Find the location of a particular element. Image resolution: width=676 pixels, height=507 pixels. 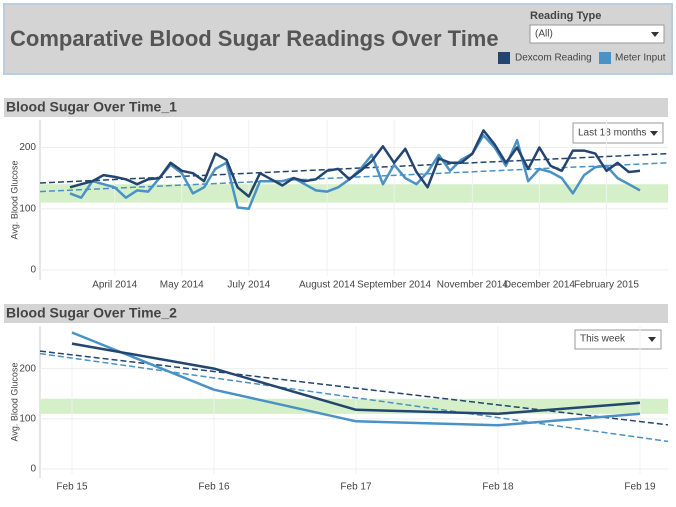

x-tick-label: November 2014 is located at coordinates (473, 285).